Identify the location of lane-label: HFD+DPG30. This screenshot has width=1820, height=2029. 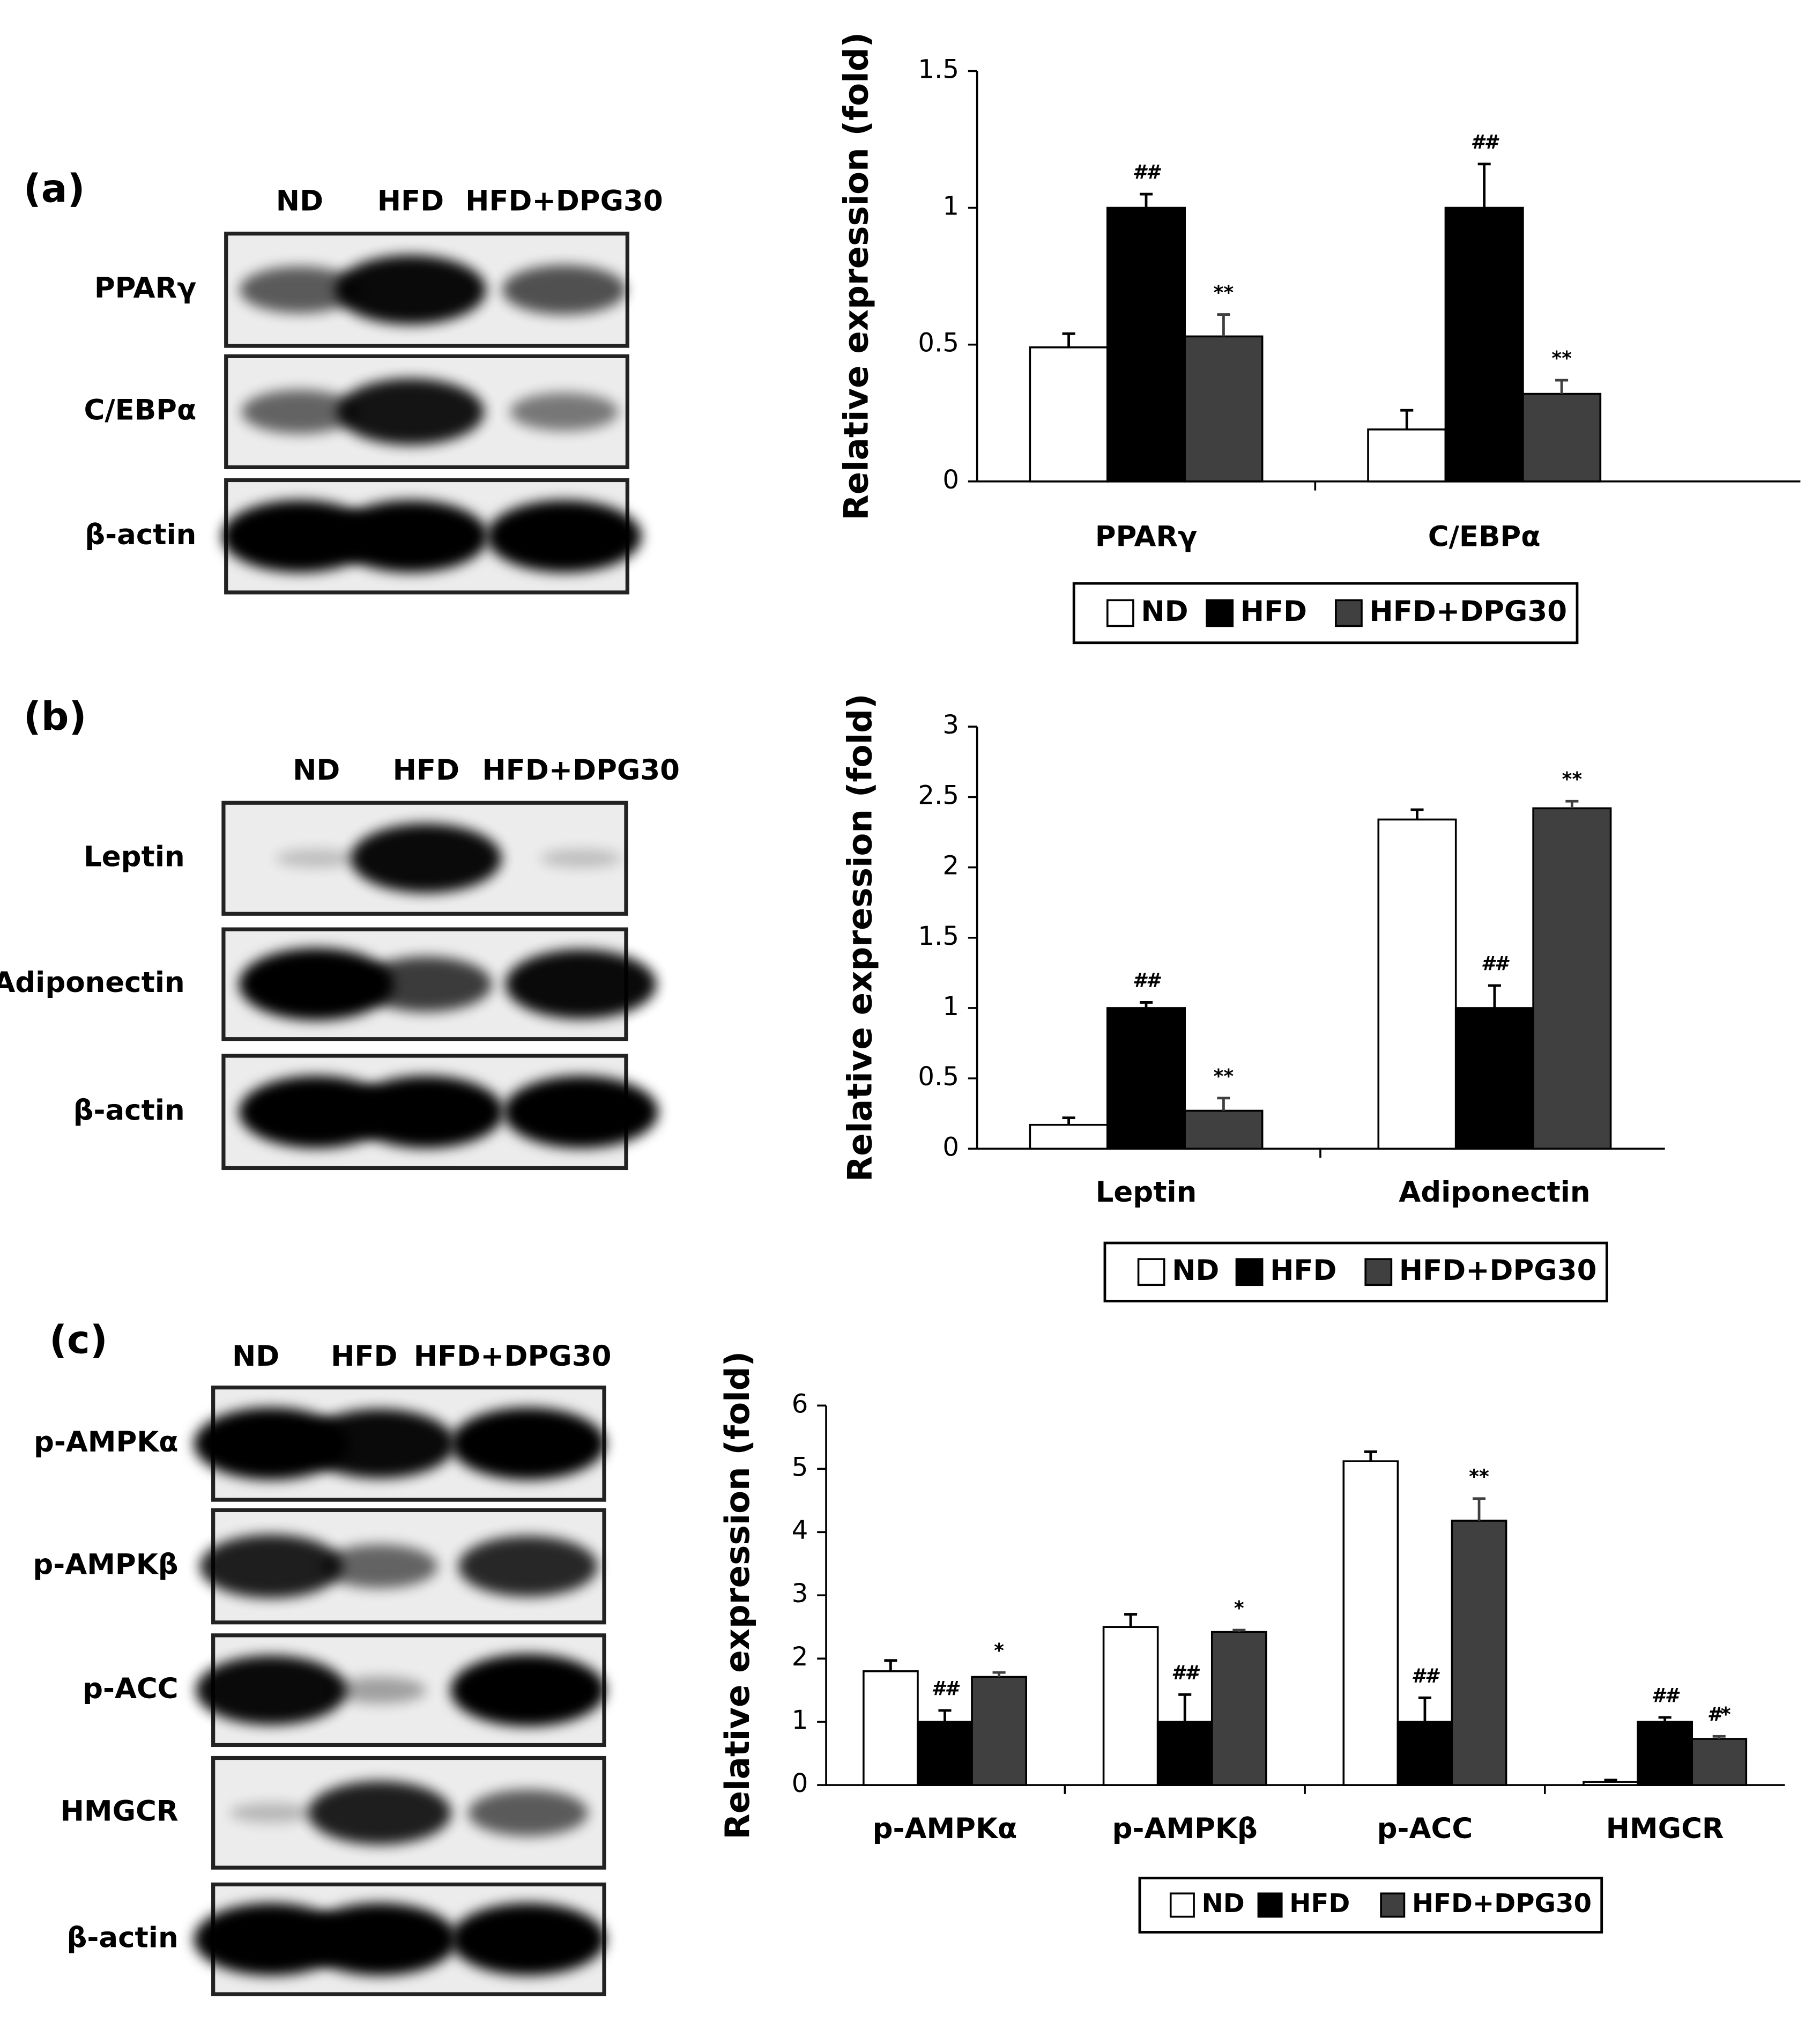
(581, 770).